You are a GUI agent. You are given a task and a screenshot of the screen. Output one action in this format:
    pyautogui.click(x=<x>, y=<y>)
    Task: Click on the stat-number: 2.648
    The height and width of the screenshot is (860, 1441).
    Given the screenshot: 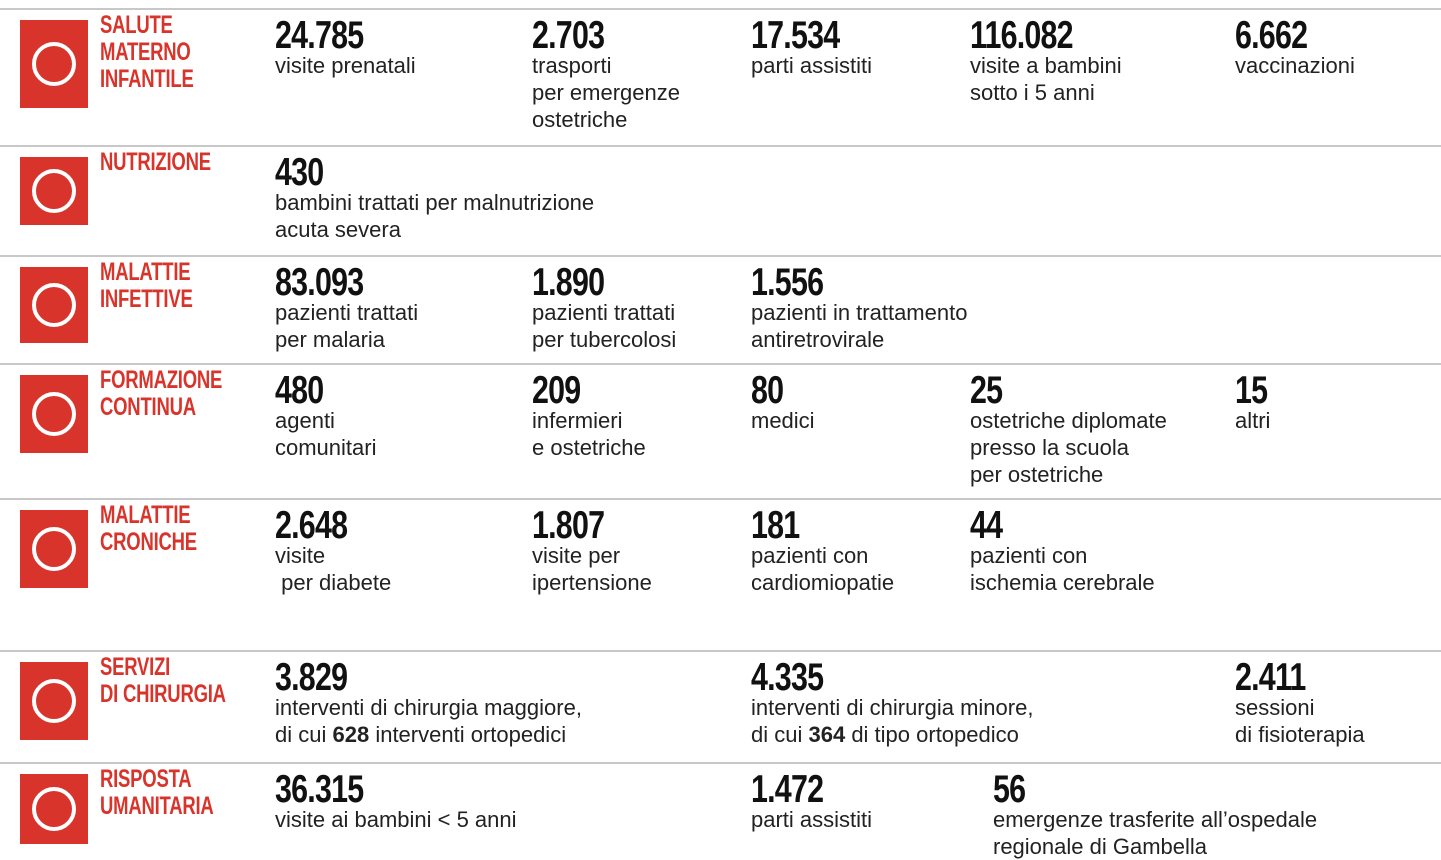 What is the action you would take?
    pyautogui.click(x=311, y=525)
    